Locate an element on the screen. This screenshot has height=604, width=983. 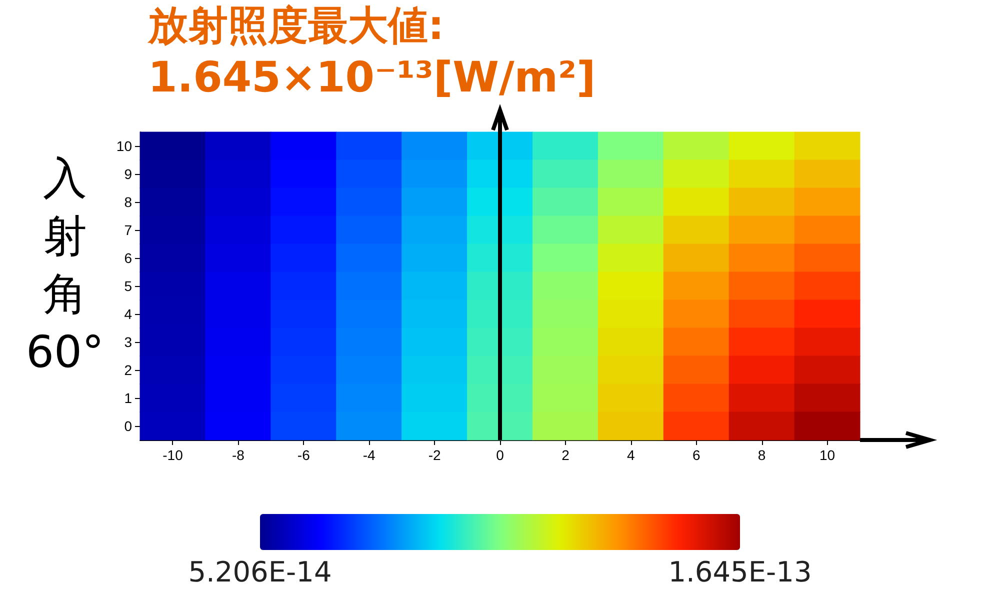
x-tick-label: 6 is located at coordinates (696, 455).